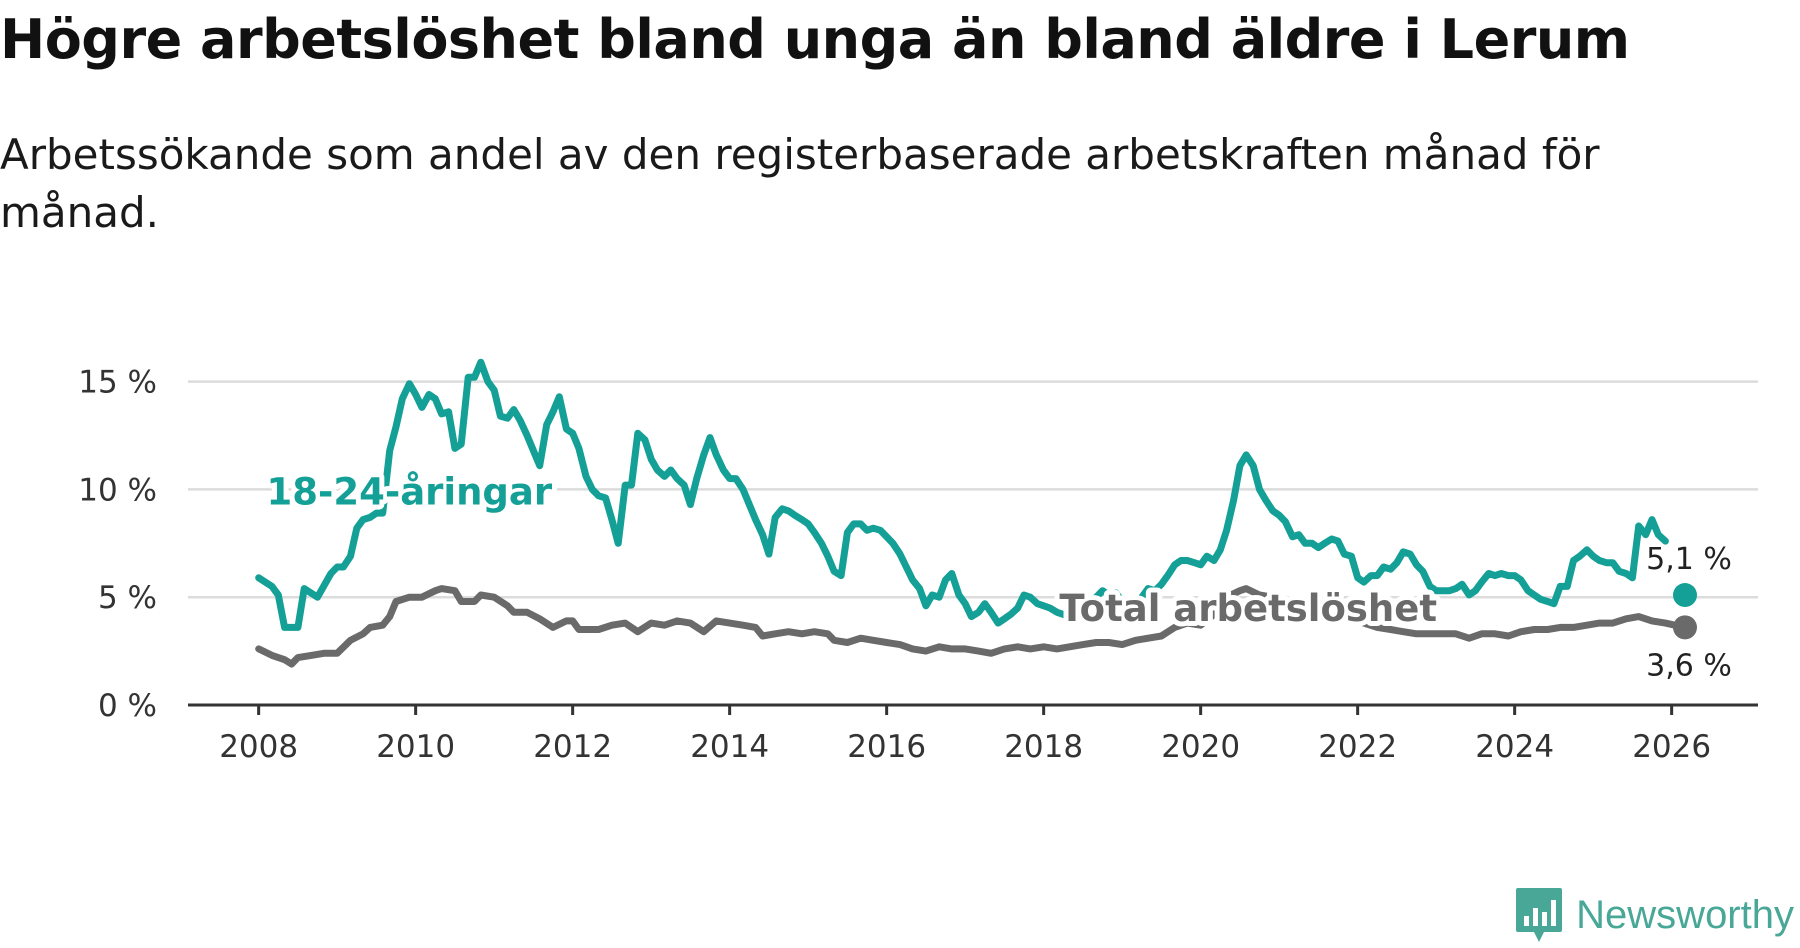  Describe the element at coordinates (117, 490) in the screenshot. I see `y-tick-label: 10 %` at that location.